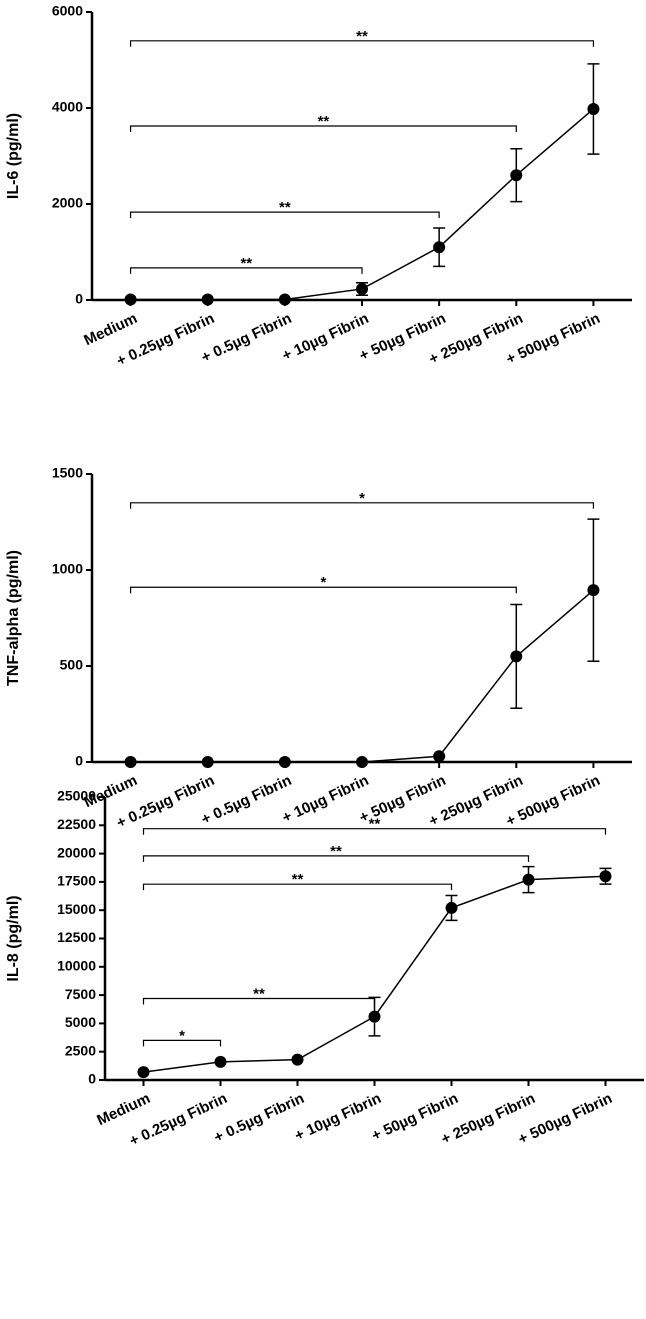 Image resolution: width=646 pixels, height=1319 pixels. I want to click on y-tick-label: 4000, so click(67, 107).